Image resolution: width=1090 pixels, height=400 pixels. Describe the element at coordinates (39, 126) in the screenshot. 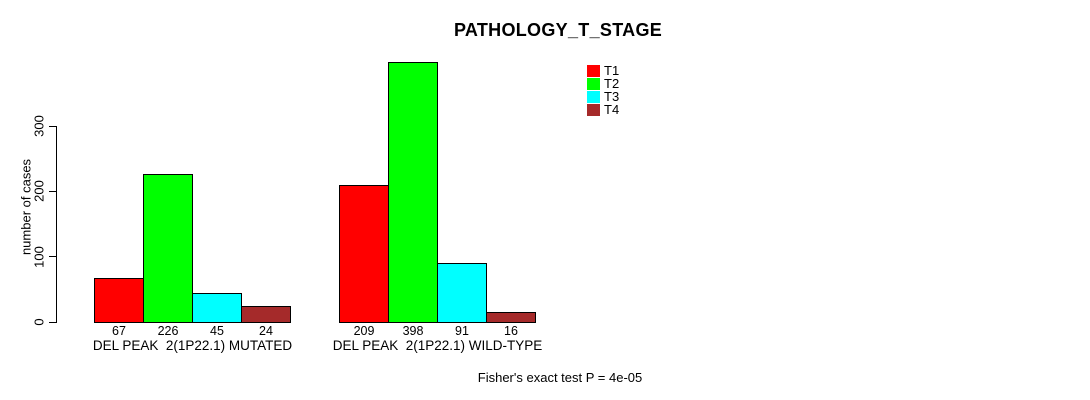

I see `y-tick-label: 300` at that location.